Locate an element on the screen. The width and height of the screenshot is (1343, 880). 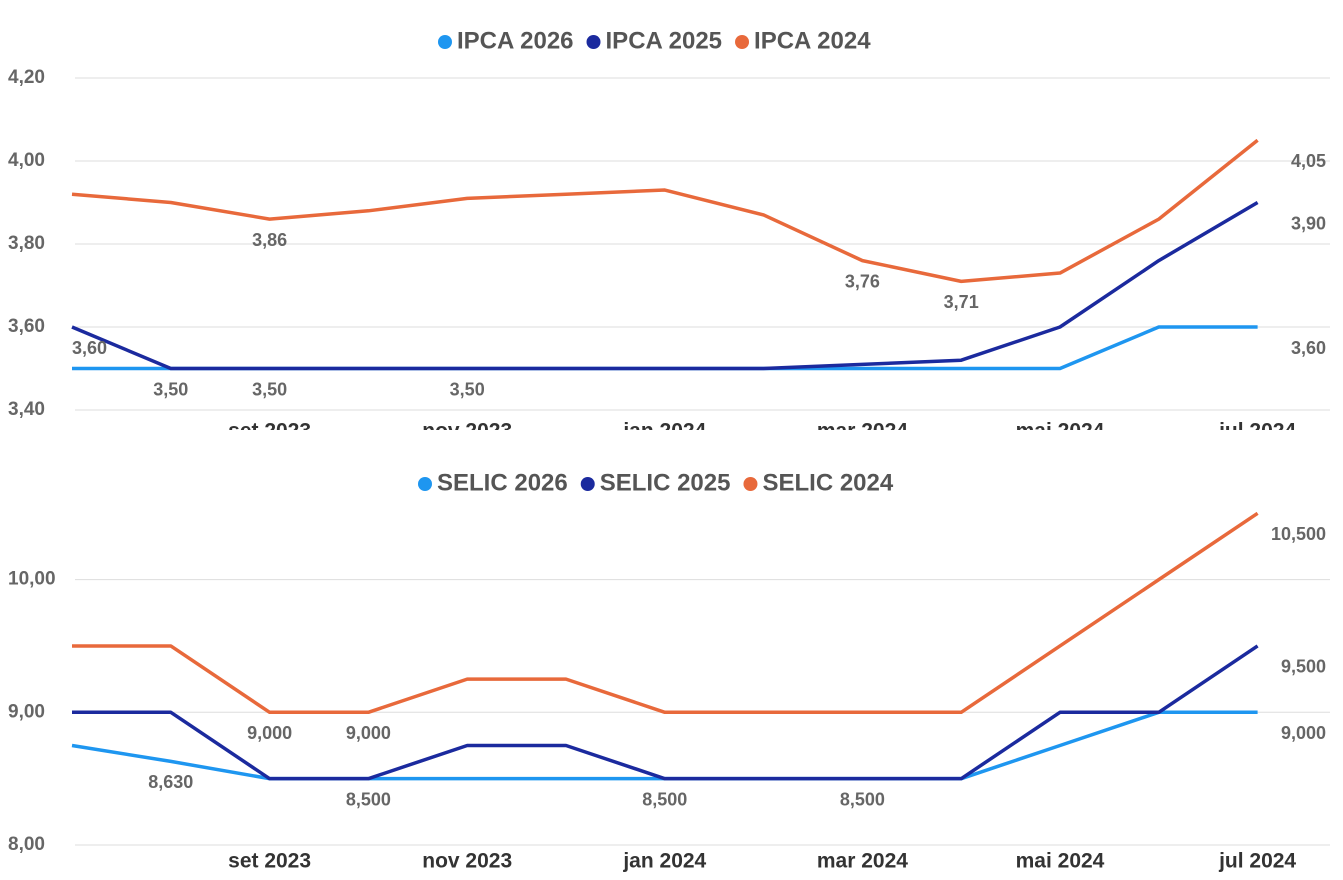
data-label: 3,71 is located at coordinates (961, 302).